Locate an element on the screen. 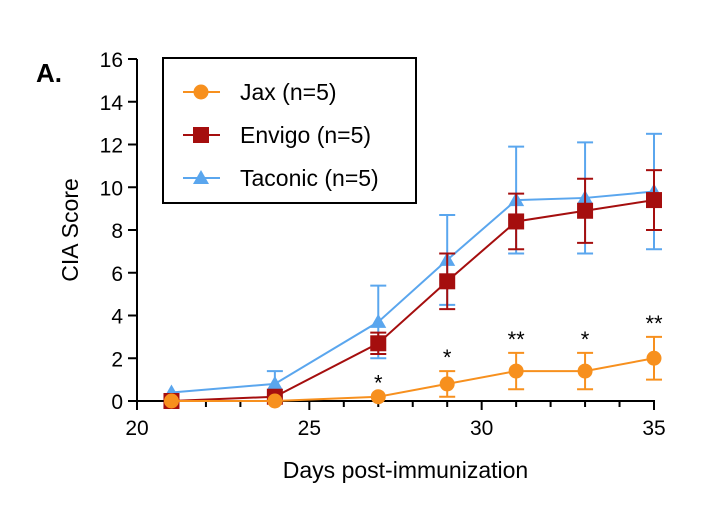 Image resolution: width=702 pixels, height=509 pixels. y-axis-label: CIA Score is located at coordinates (70, 230).